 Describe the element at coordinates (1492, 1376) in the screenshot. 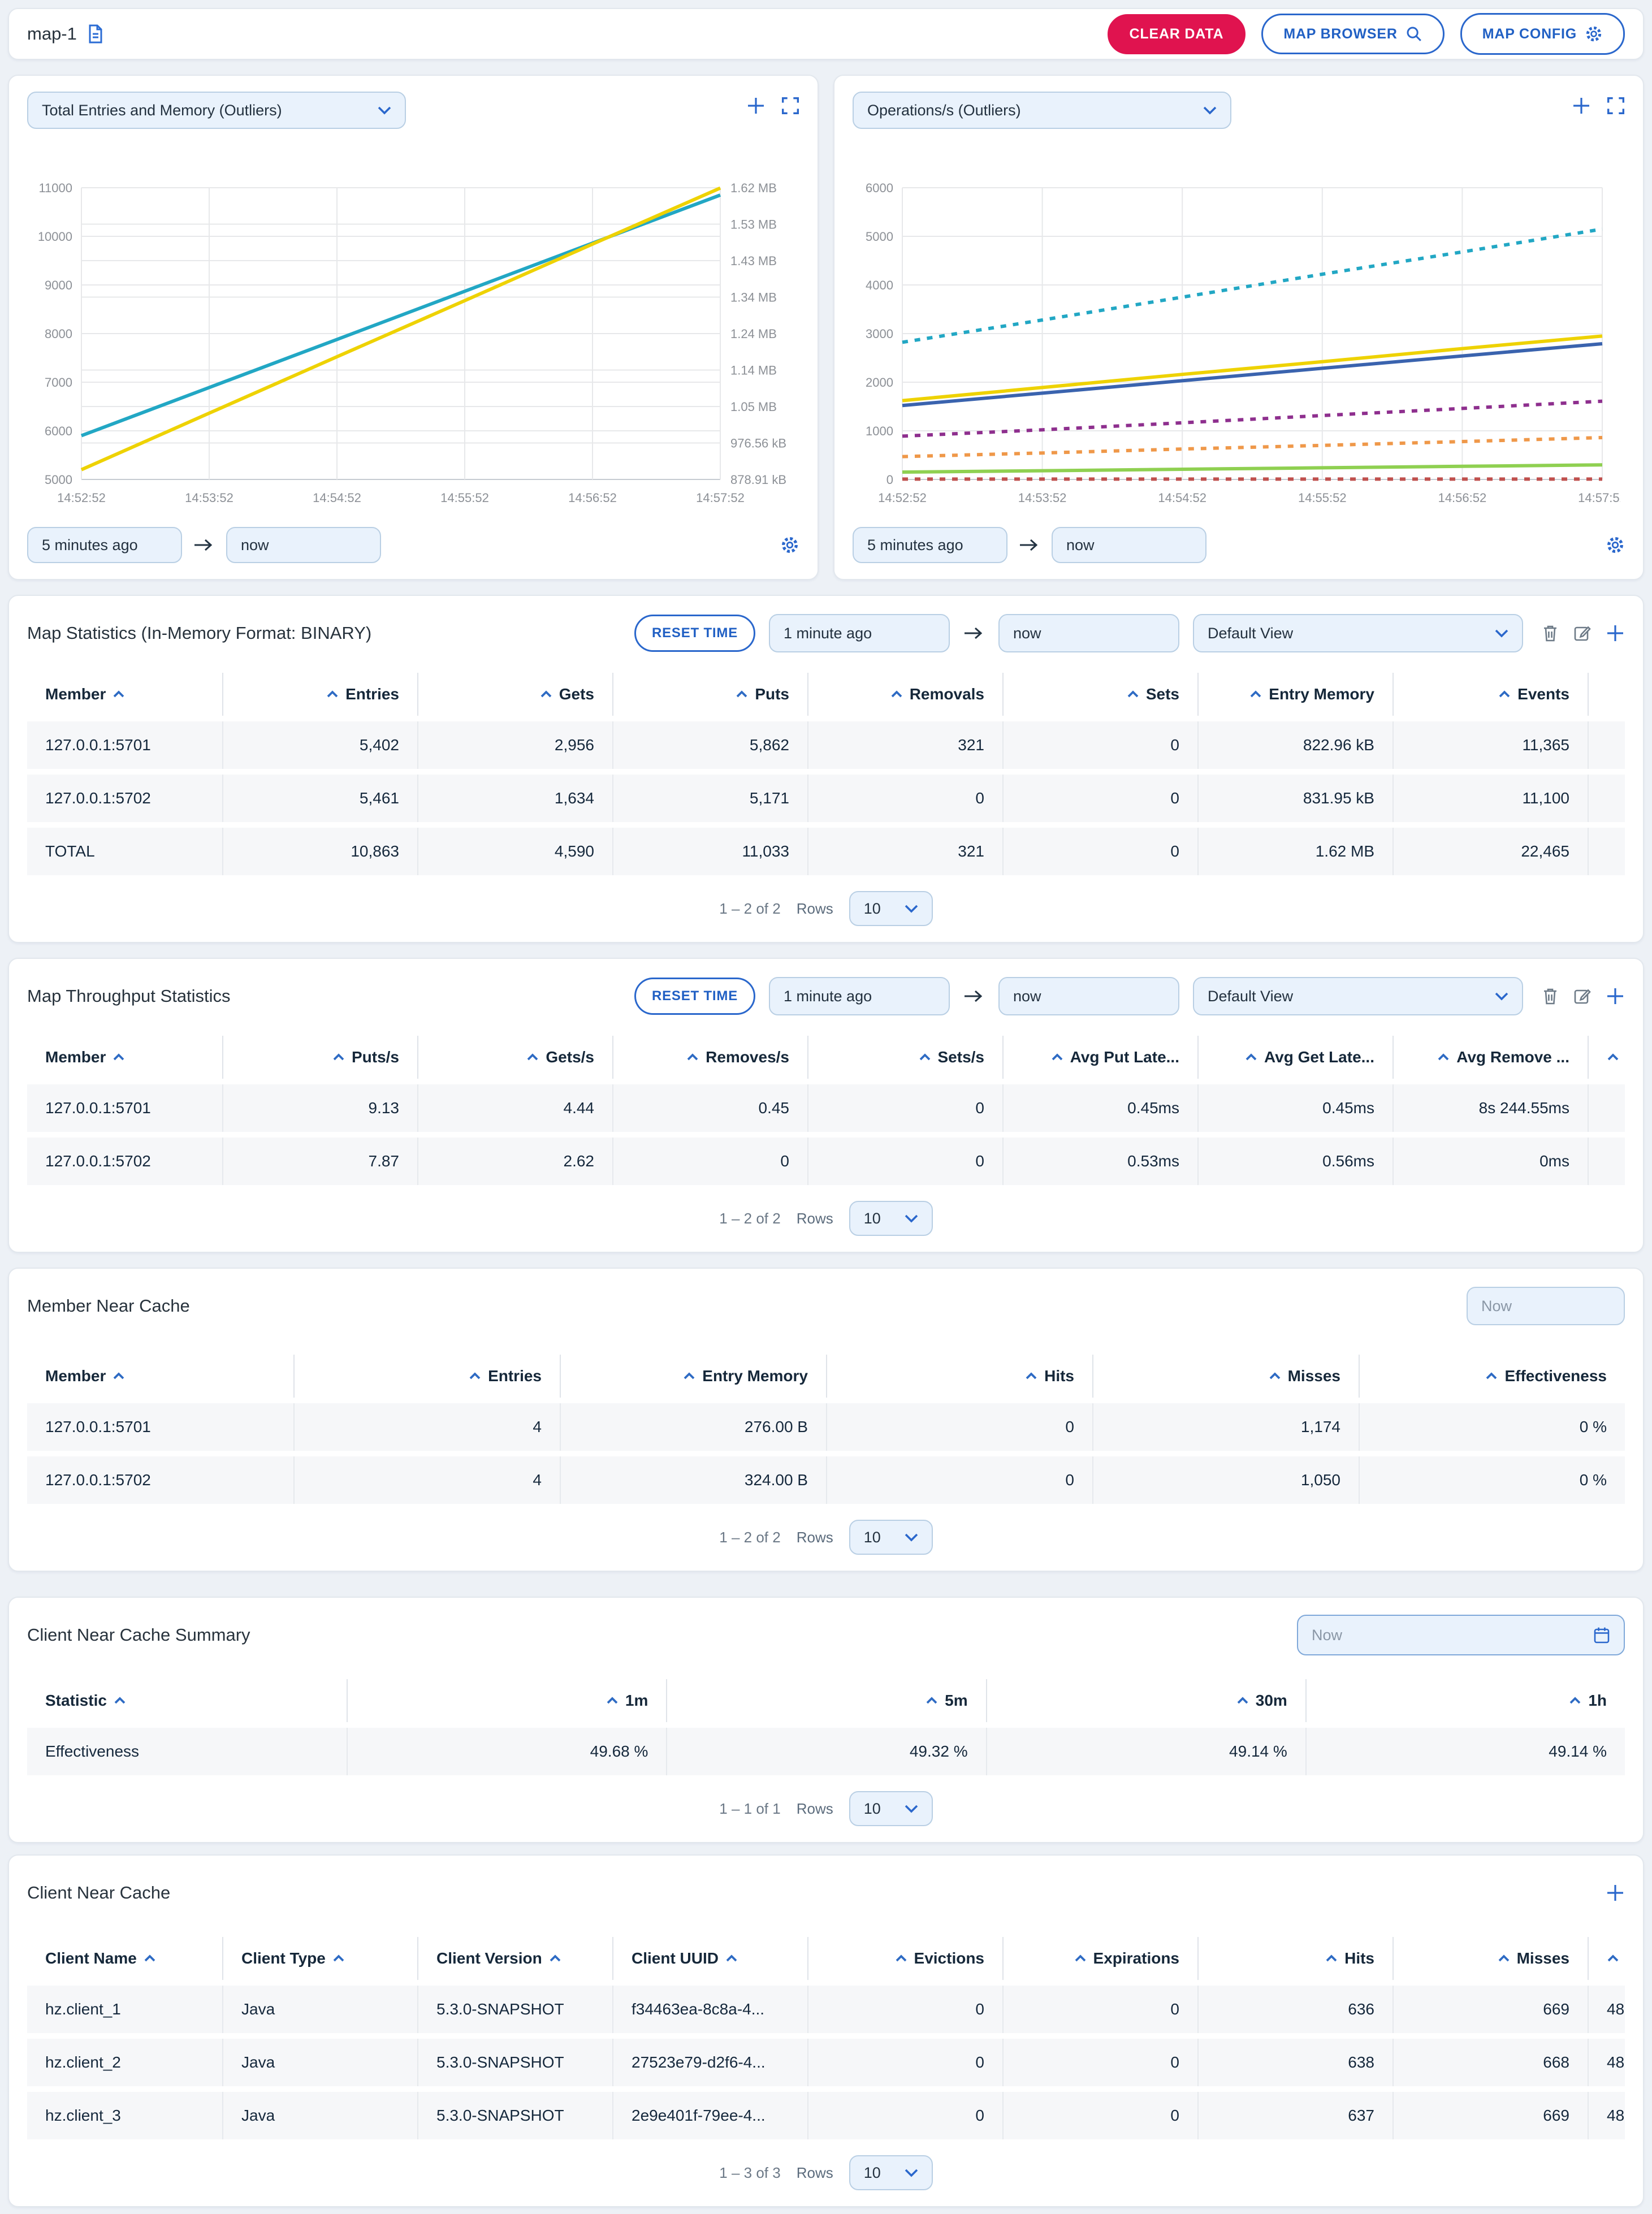

I see `column-header: Effectiveness` at that location.